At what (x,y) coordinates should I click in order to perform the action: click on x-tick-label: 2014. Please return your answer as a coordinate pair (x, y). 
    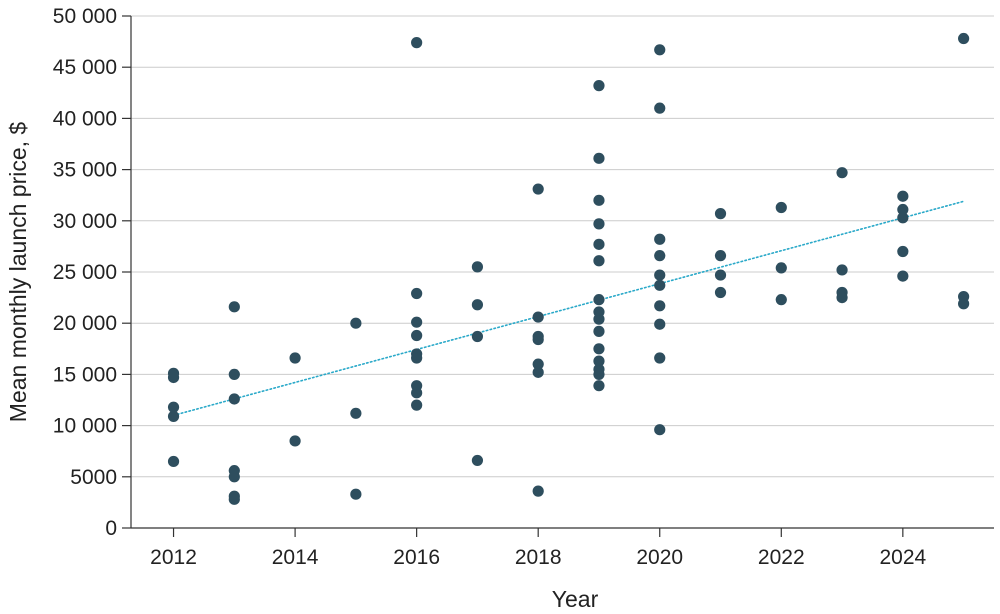
    Looking at the image, I should click on (295, 557).